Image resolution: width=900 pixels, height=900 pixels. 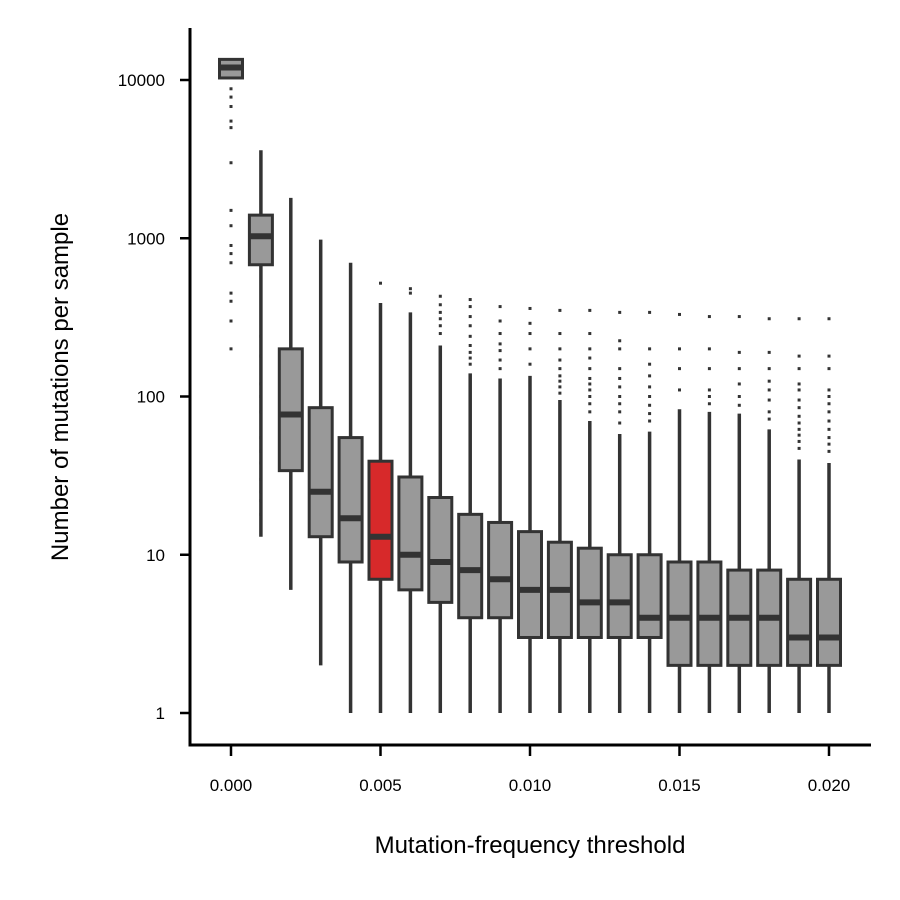 I want to click on x-axis-ticks: 0.000 0.005 0.010 0.015 0.020, so click(x=530, y=770).